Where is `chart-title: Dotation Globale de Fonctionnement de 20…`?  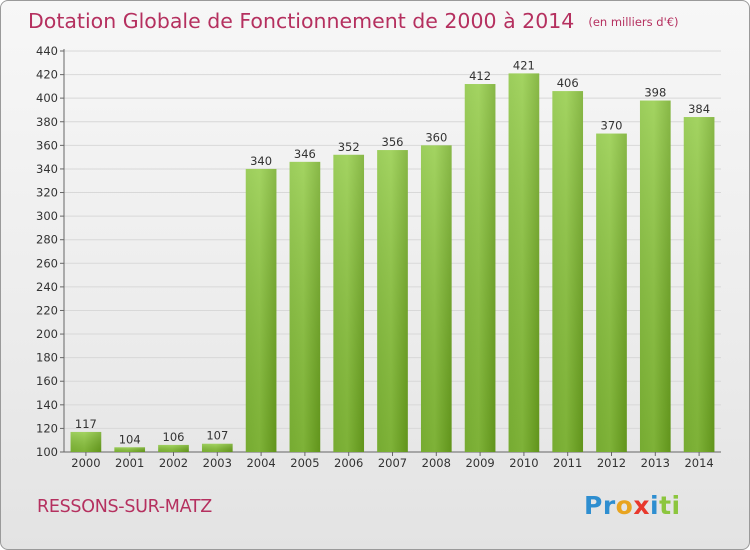 chart-title: Dotation Globale de Fonctionnement de 20… is located at coordinates (353, 21).